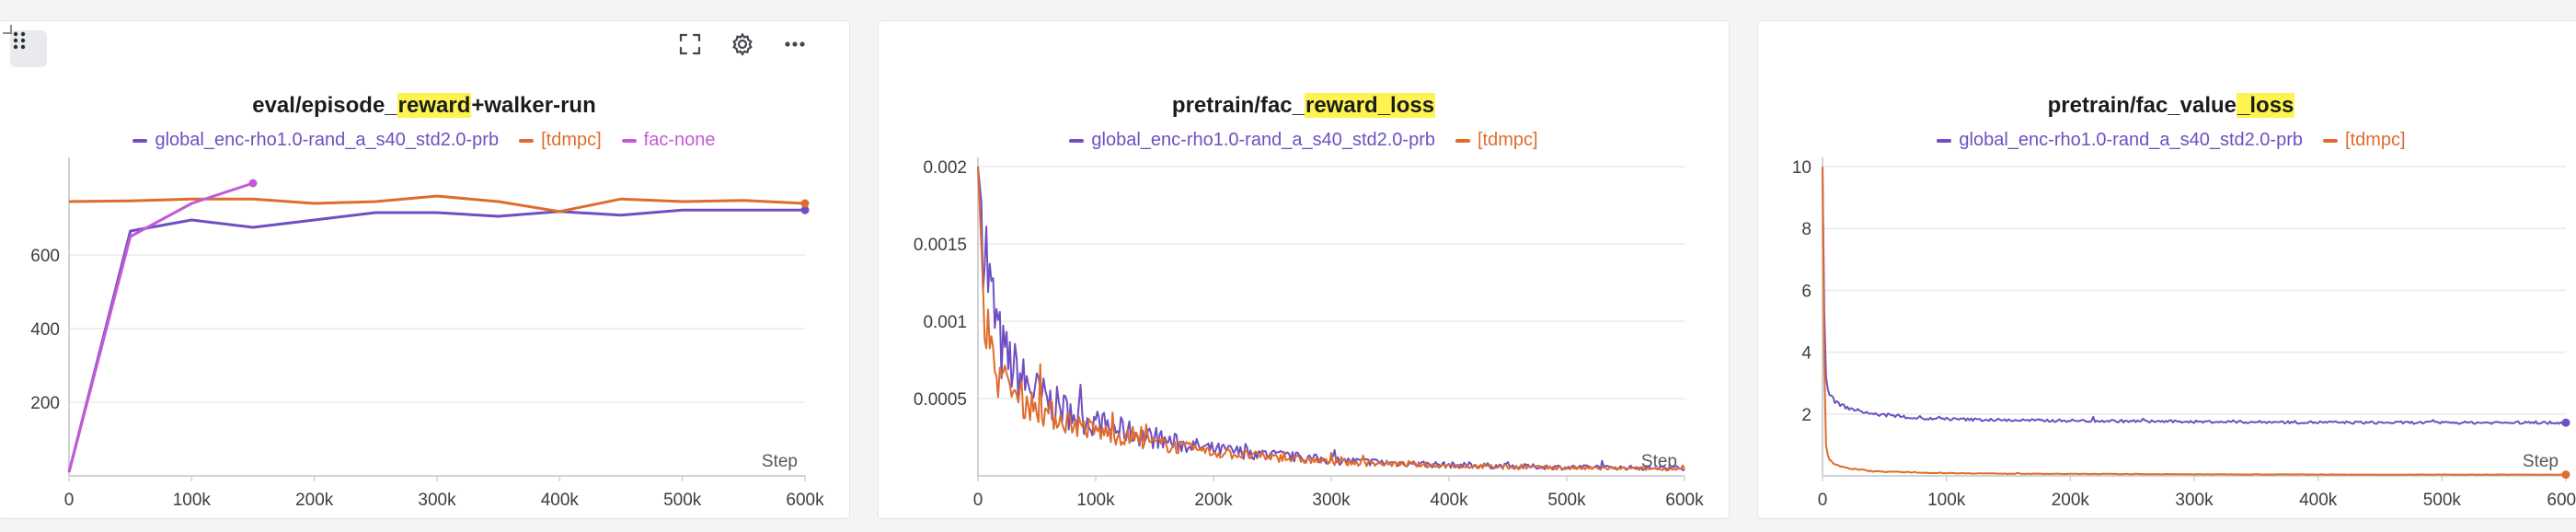 The height and width of the screenshot is (532, 2576). I want to click on y-tick-label: 6, so click(1806, 292).